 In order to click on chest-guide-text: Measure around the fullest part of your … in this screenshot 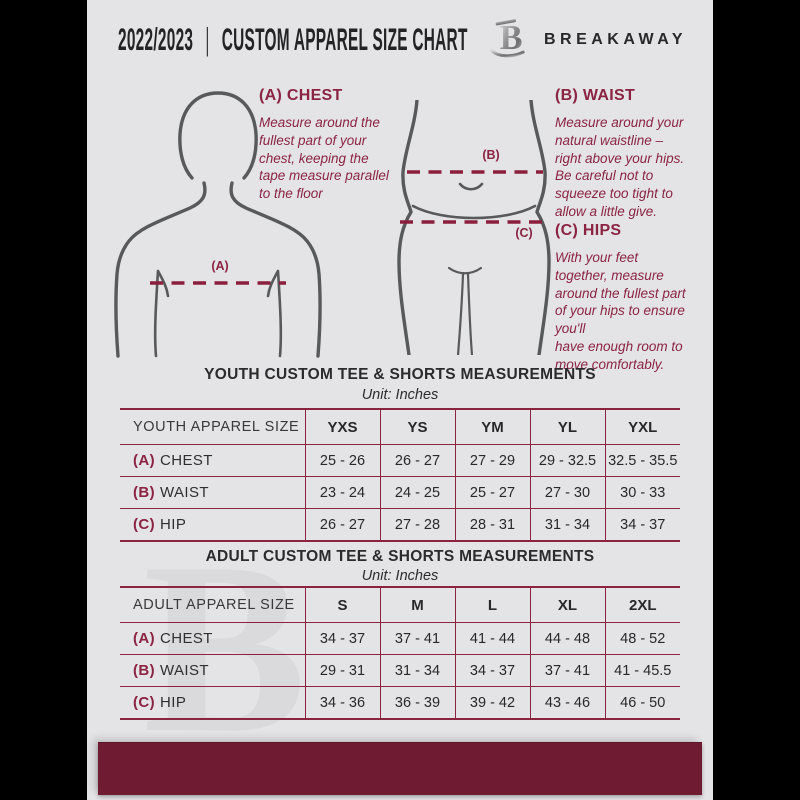, I will do `click(324, 158)`.